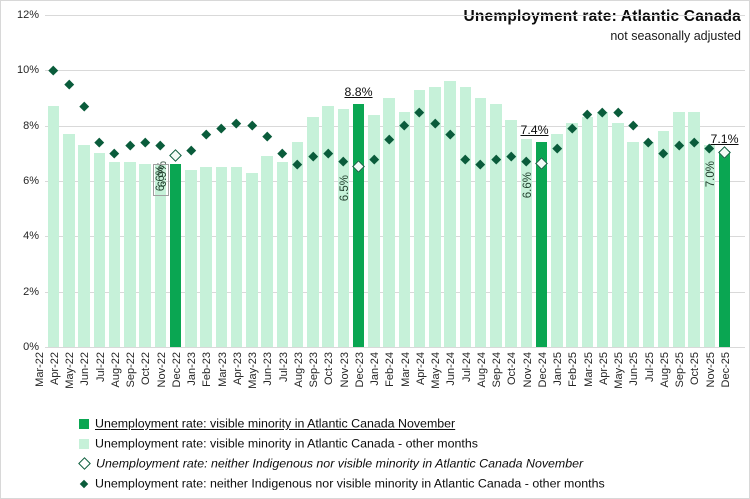 The image size is (750, 499). What do you see at coordinates (619, 370) in the screenshot?
I see `x-tick-label: May-25` at bounding box center [619, 370].